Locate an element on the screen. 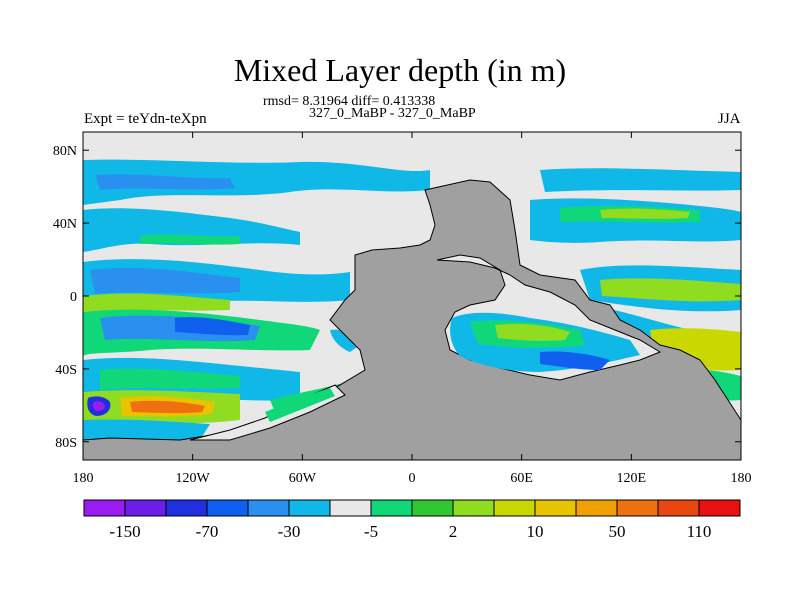 This screenshot has height=600, width=800. y-tick-label: 0 is located at coordinates (73, 297).